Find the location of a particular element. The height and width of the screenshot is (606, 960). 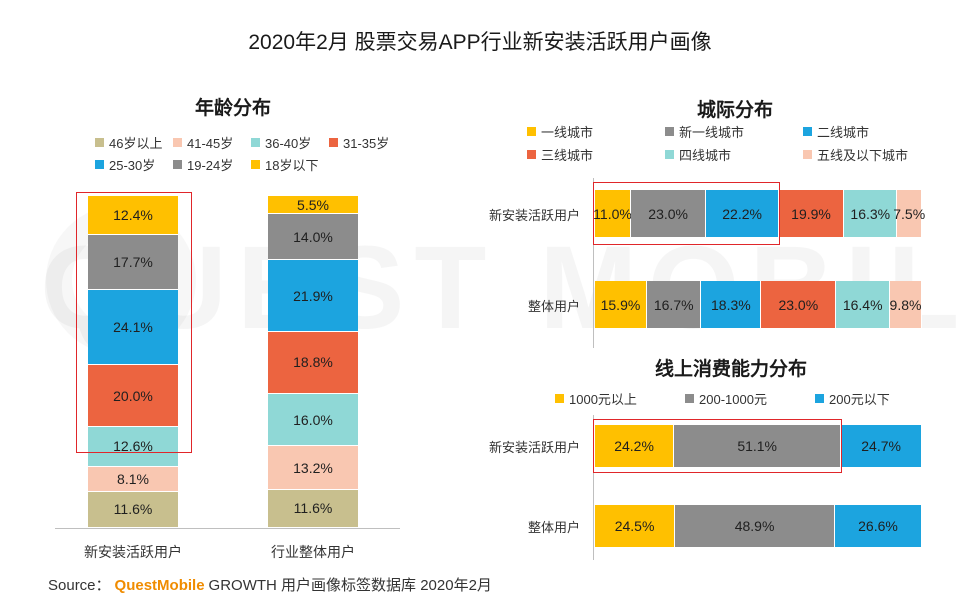

consumption-bar-segment: 26.6% is located at coordinates (878, 526).